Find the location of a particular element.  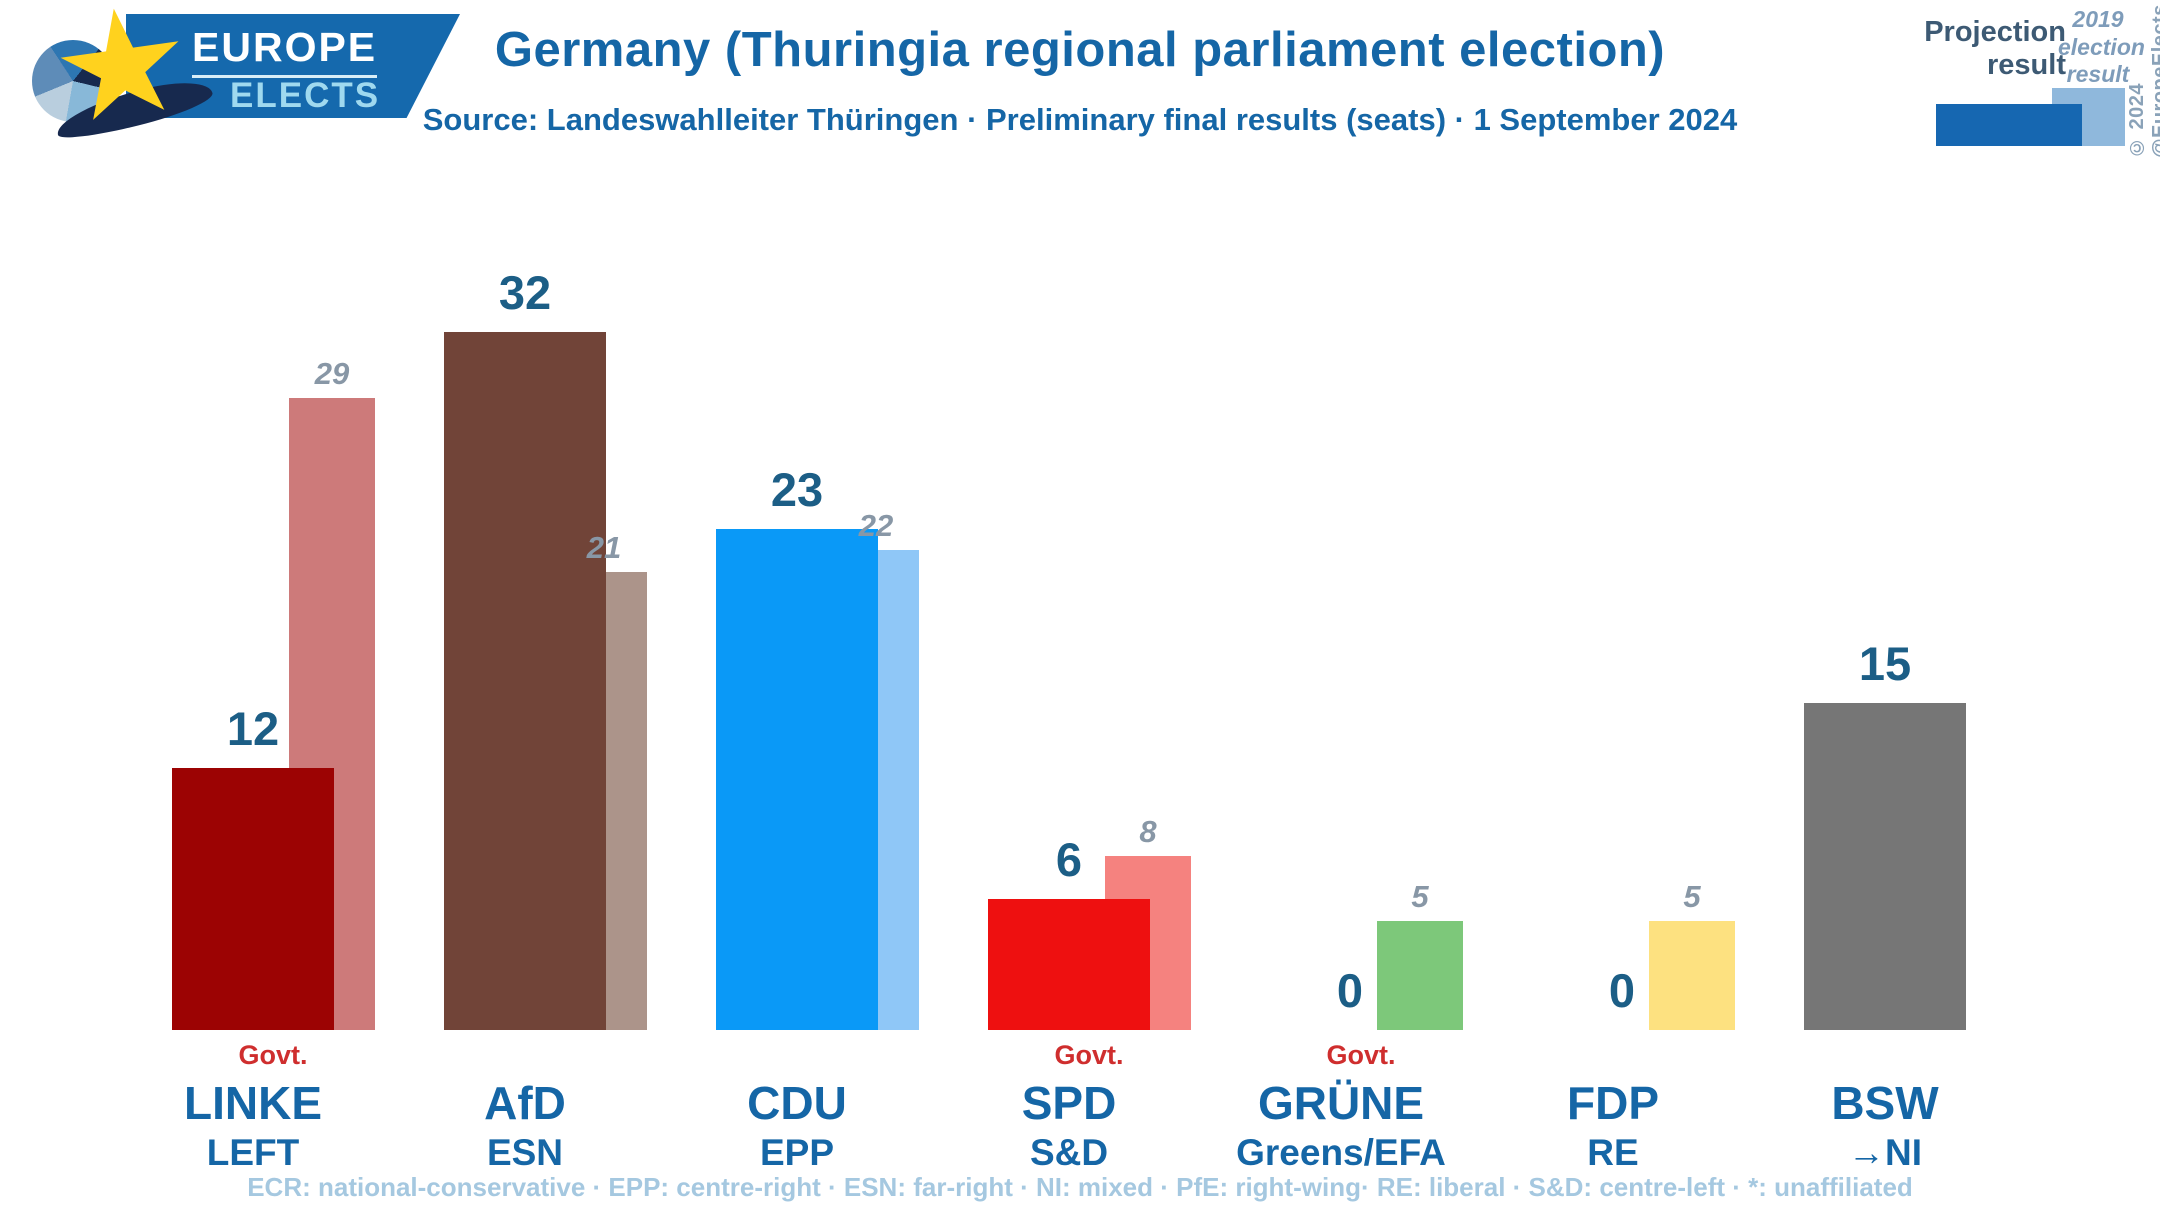

party-group: 23 22 CDU EPP is located at coordinates (797, 676).